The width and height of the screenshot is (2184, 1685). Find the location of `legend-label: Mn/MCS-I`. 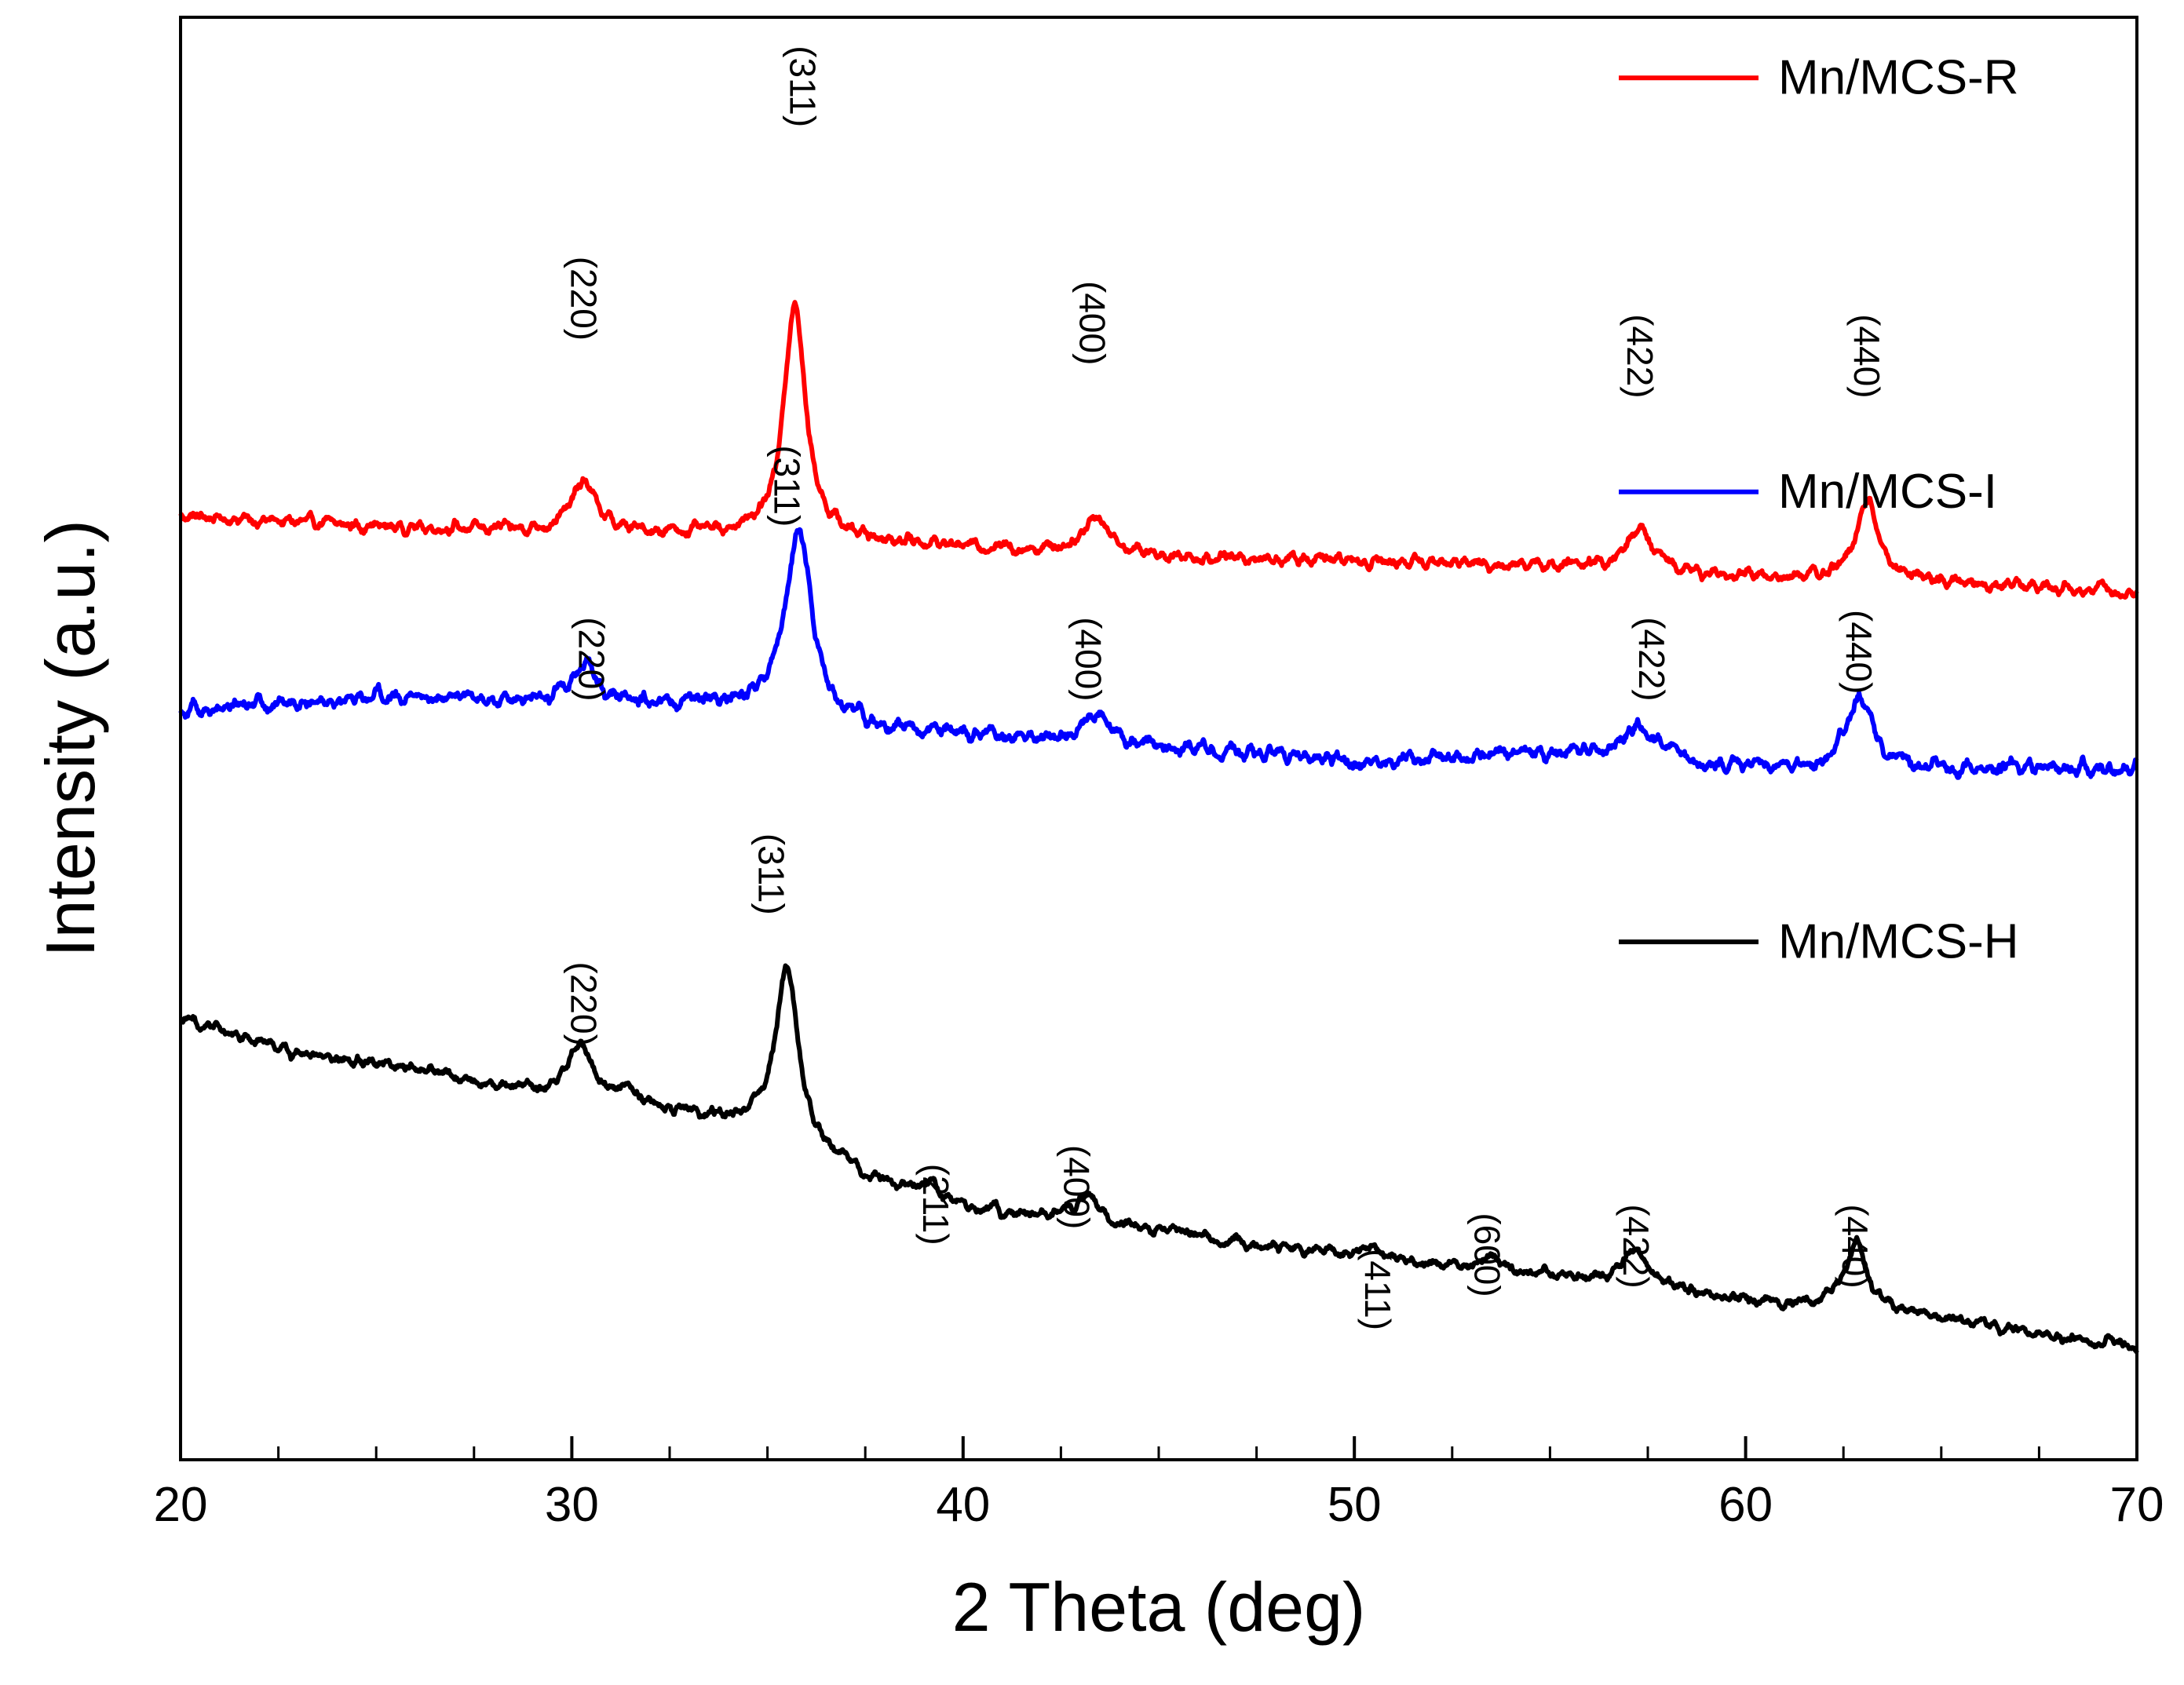

legend-label: Mn/MCS-I is located at coordinates (1887, 492).